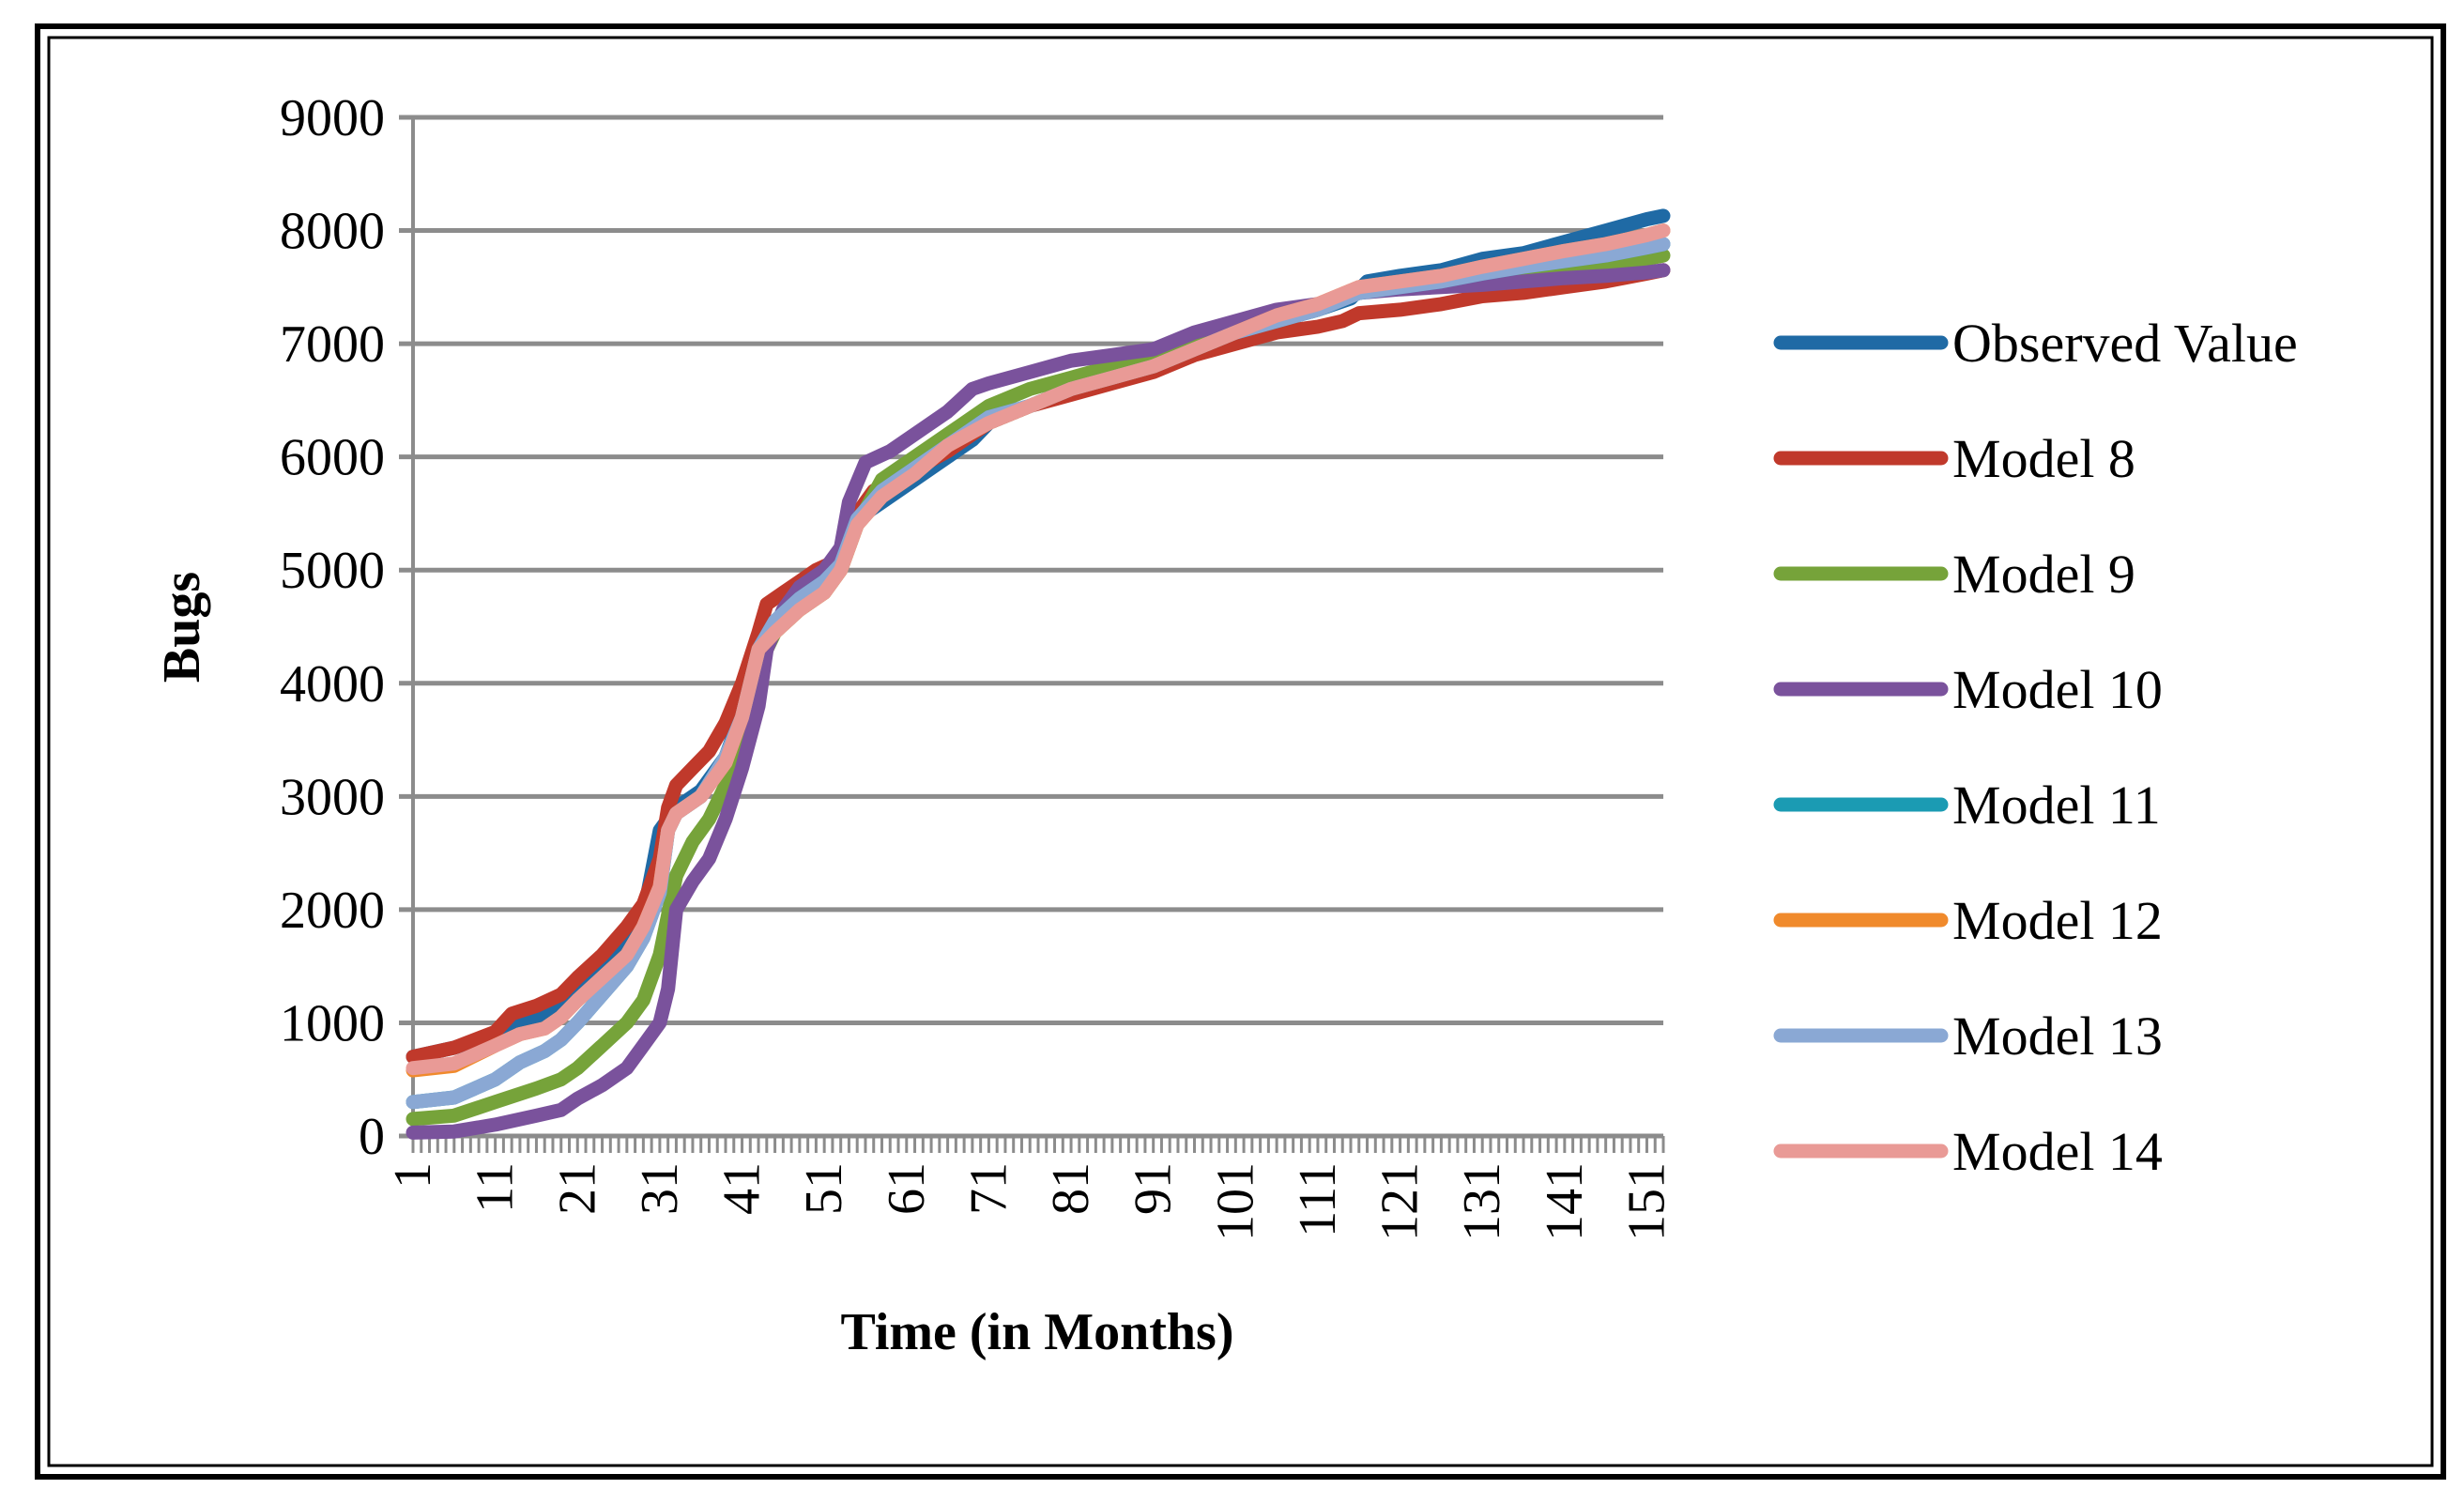 This screenshot has height=1489, width=2464. I want to click on x-tick-label-31: 31, so click(660, 1188).